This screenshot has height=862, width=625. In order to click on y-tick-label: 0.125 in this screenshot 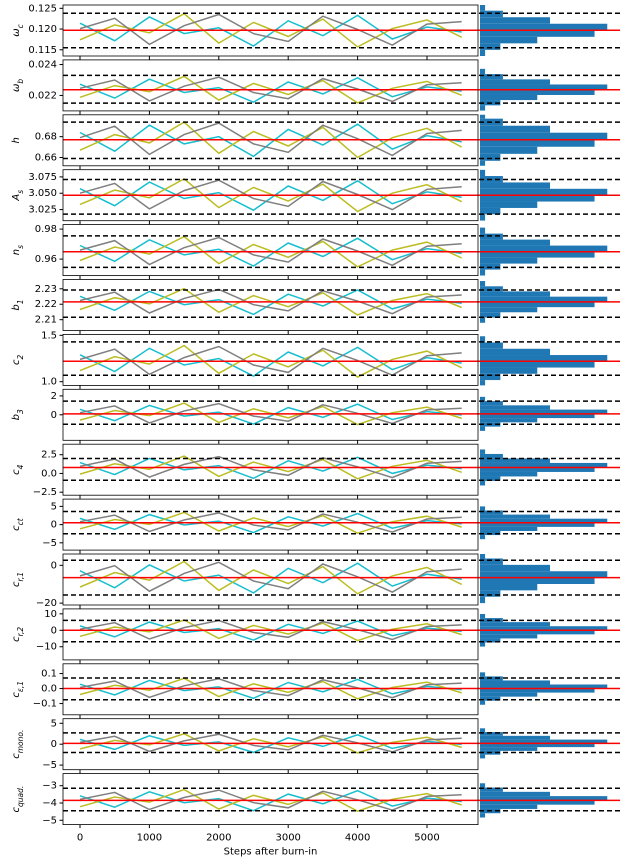, I will do `click(42, 8)`.